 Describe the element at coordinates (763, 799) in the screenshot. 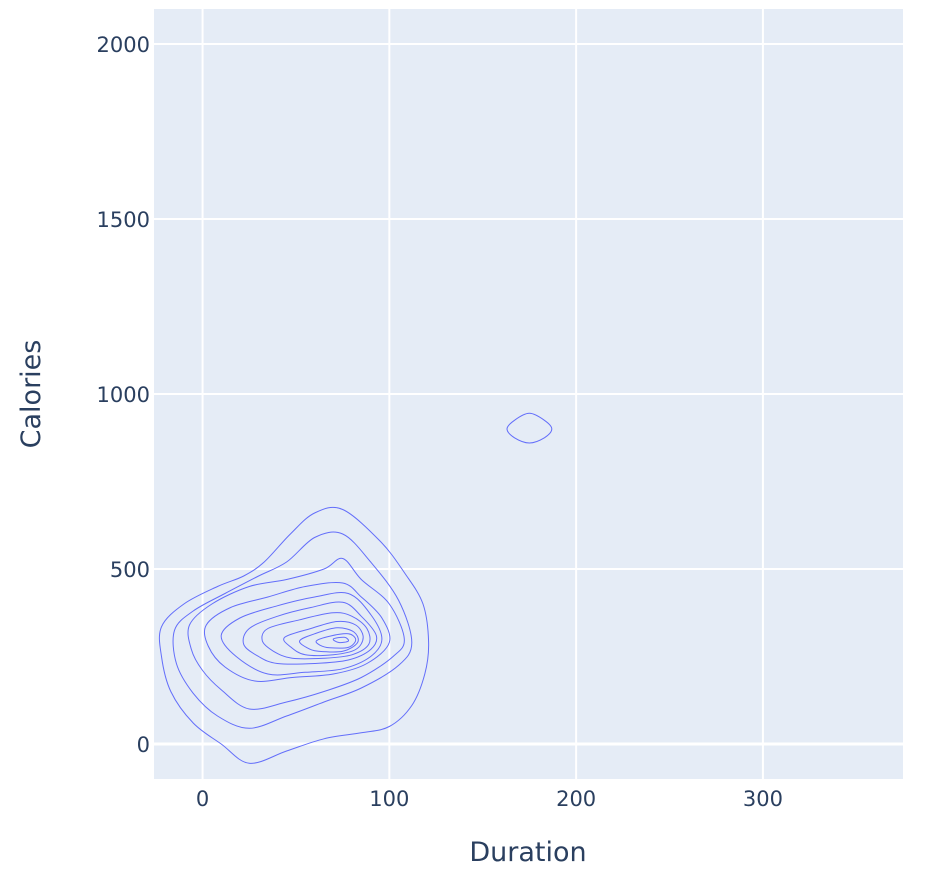

I see `x-tick-label-300: 300` at that location.